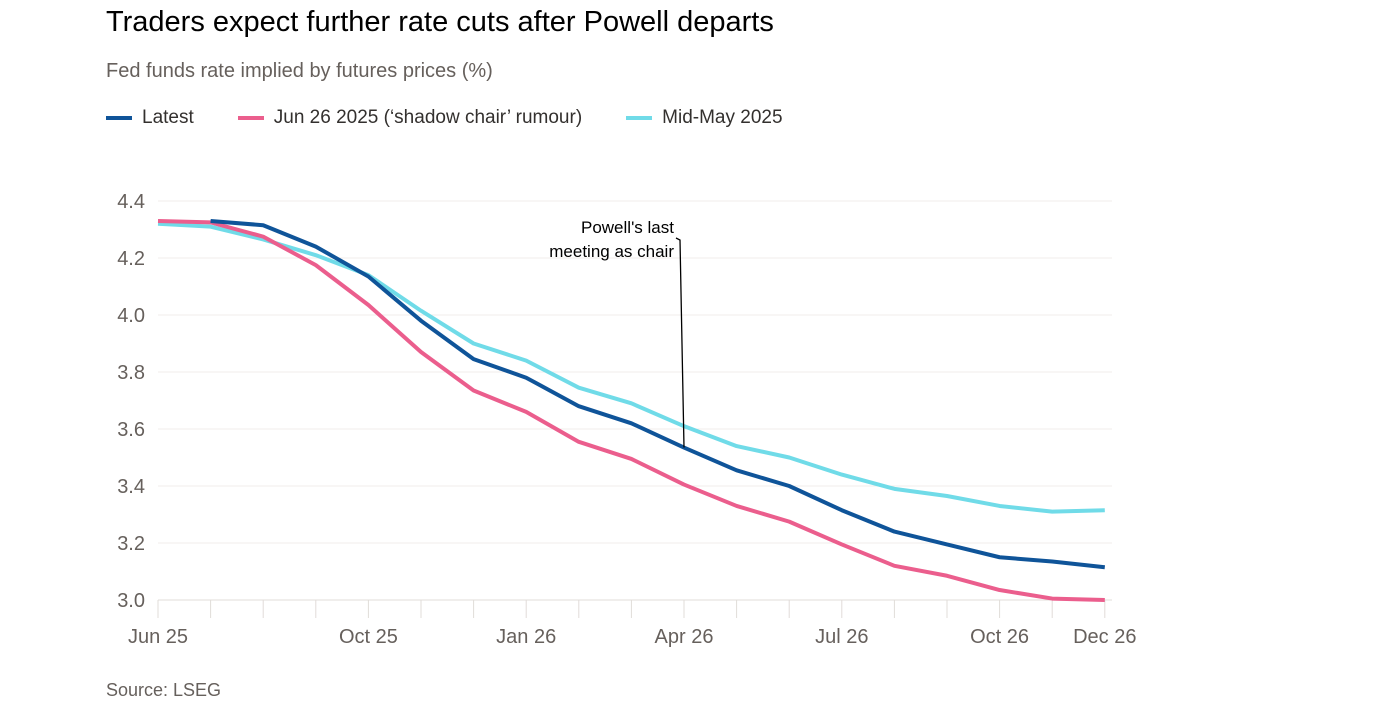 This screenshot has height=710, width=1380. What do you see at coordinates (131, 487) in the screenshot?
I see `y-tick-label: 3.4` at bounding box center [131, 487].